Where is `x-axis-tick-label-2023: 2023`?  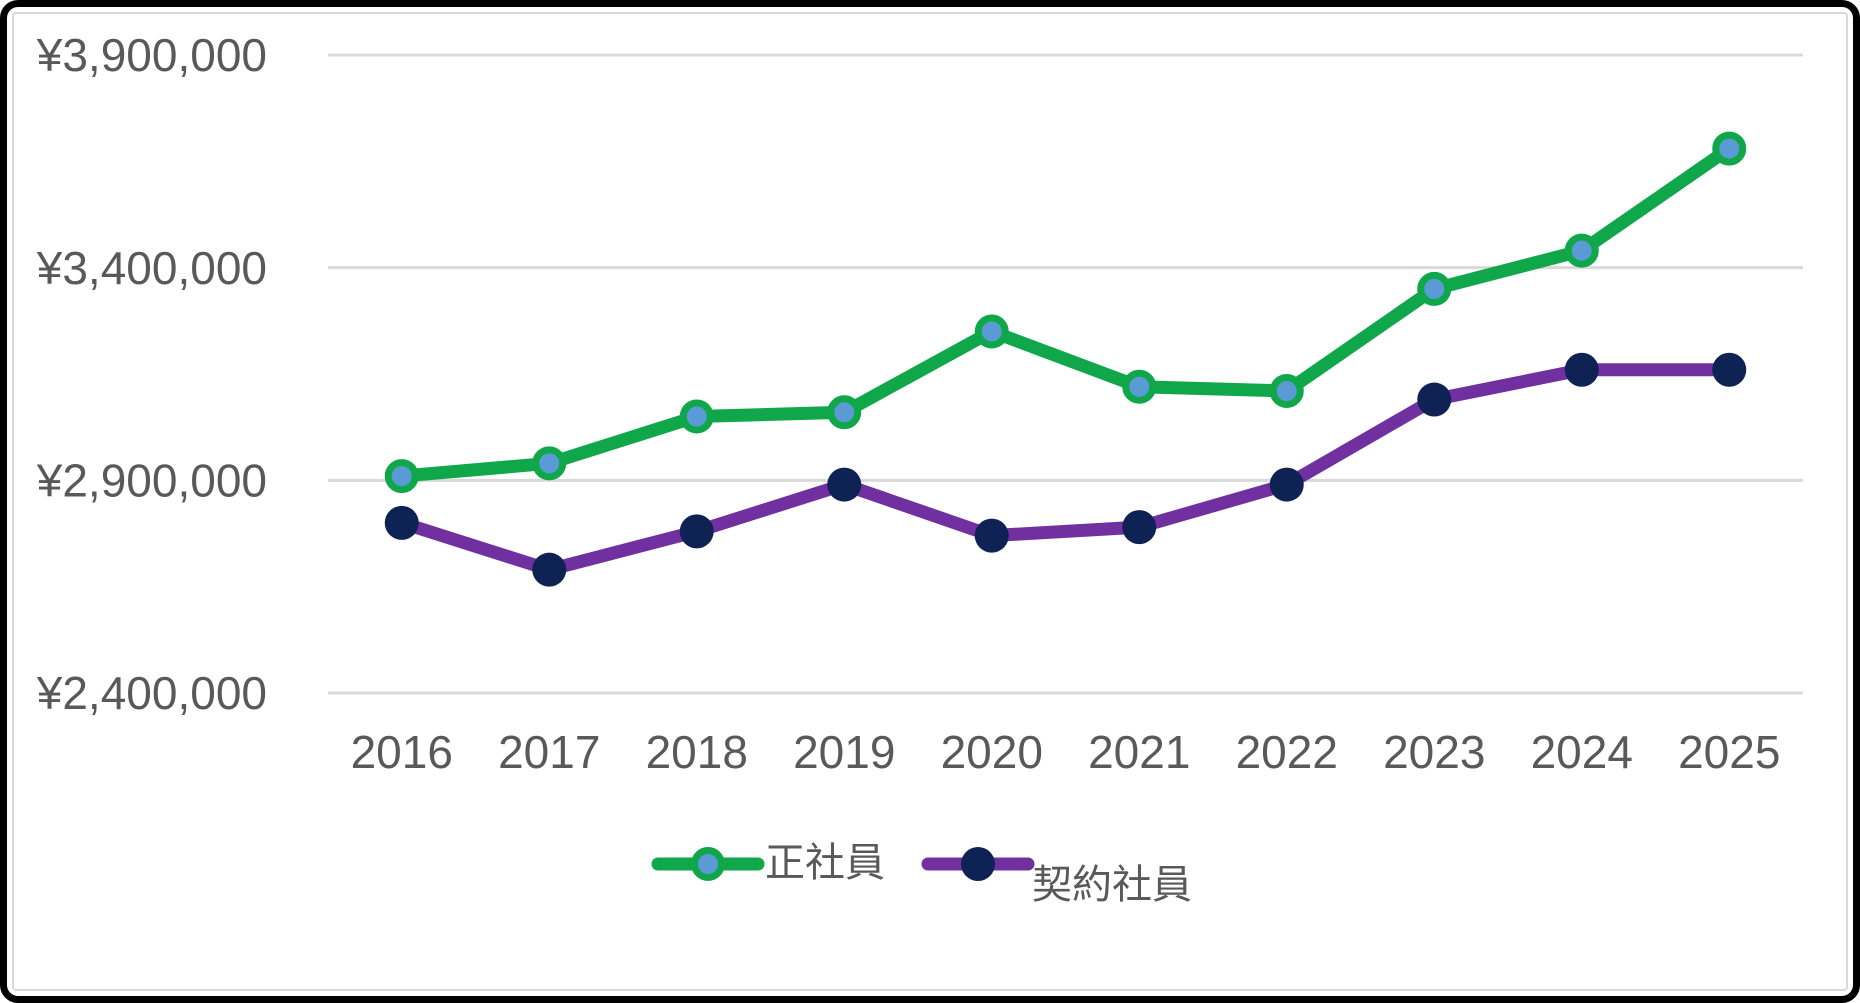 x-axis-tick-label-2023: 2023 is located at coordinates (1434, 752).